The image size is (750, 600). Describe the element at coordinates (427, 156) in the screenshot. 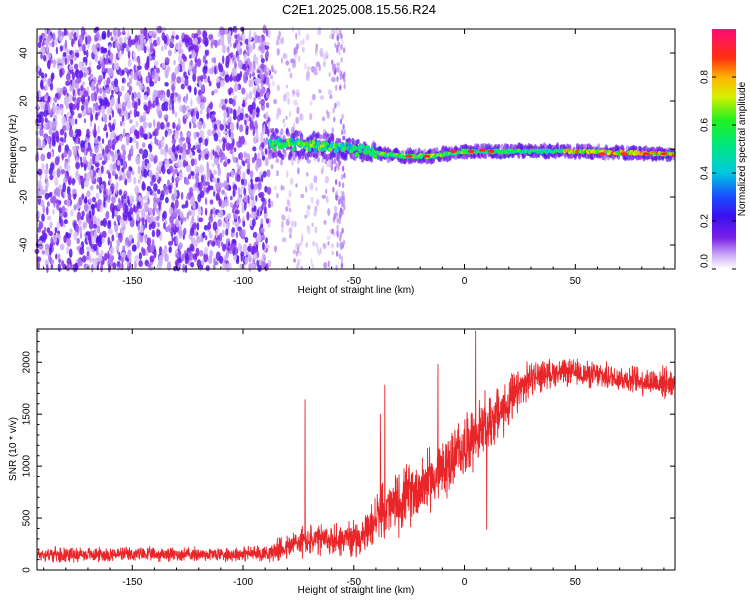

I see `signal-peak` at that location.